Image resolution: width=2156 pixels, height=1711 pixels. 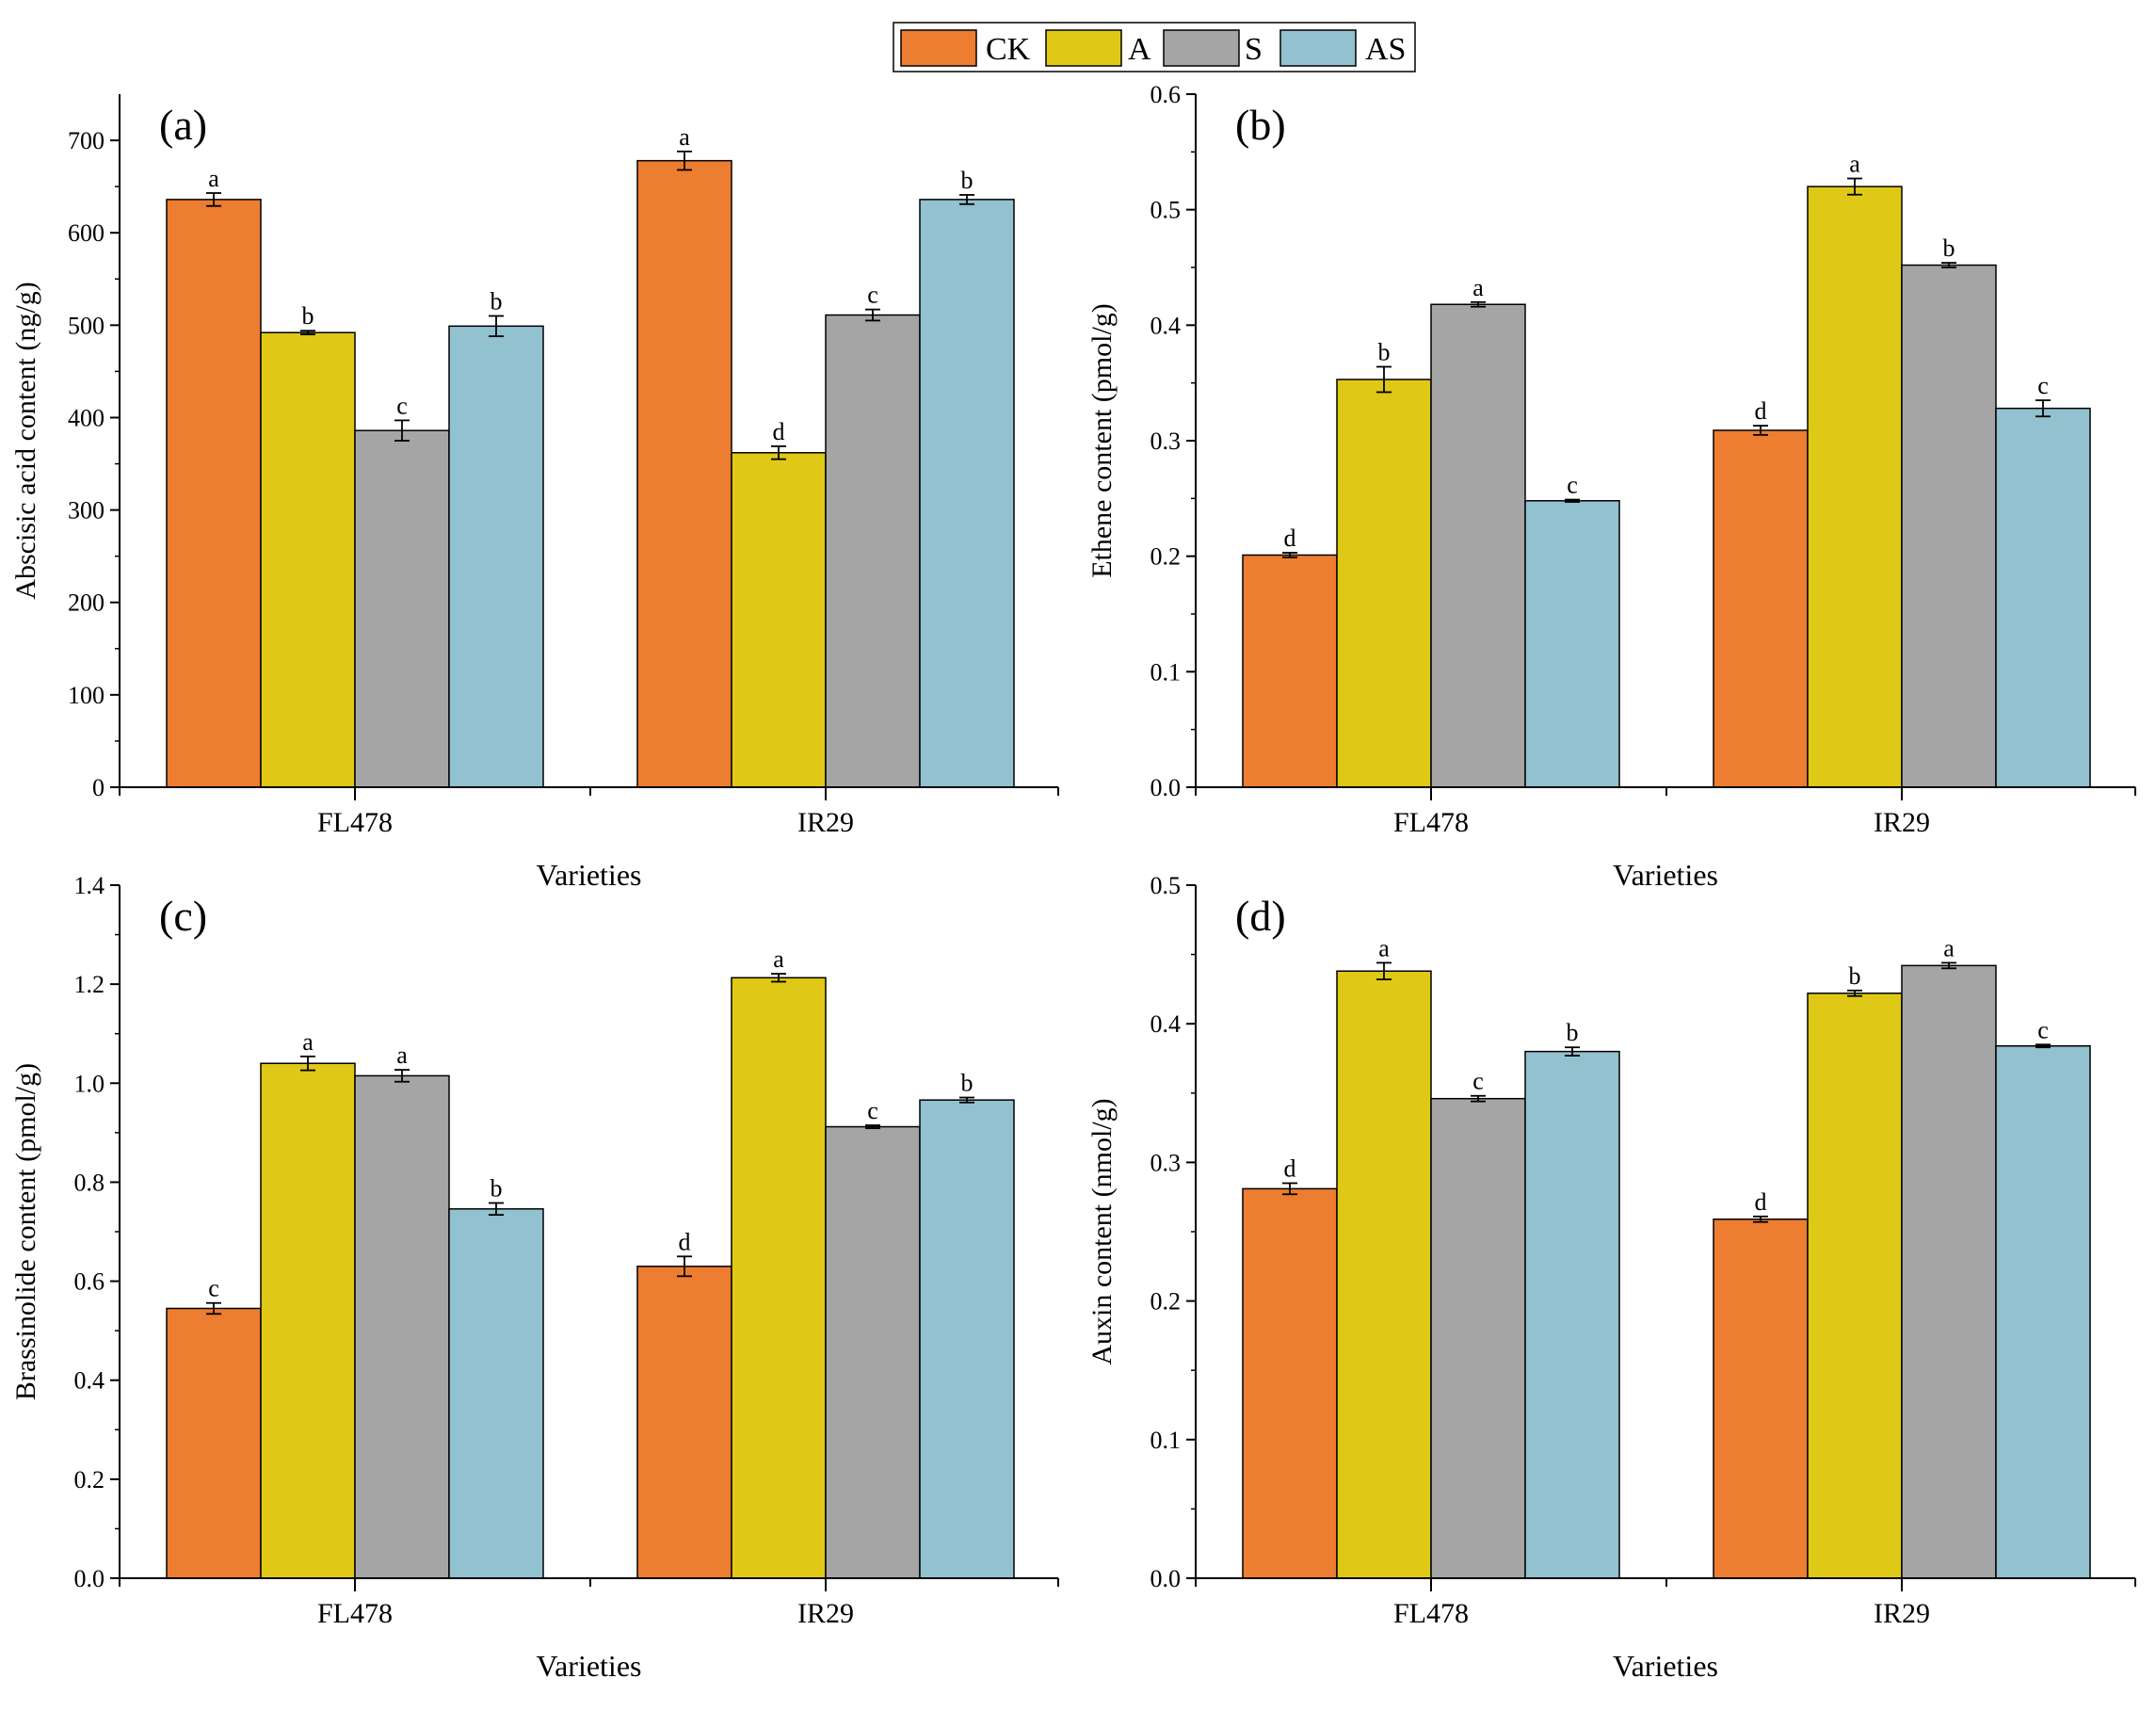 I want to click on legend-swatch-a, so click(x=1083, y=48).